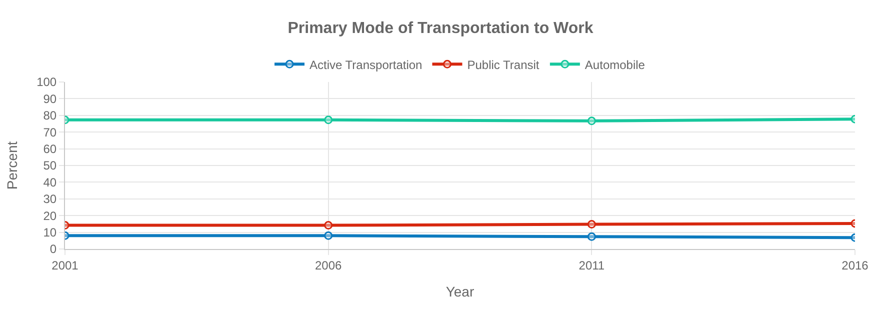  I want to click on y-tick-label: 50, so click(50, 165).